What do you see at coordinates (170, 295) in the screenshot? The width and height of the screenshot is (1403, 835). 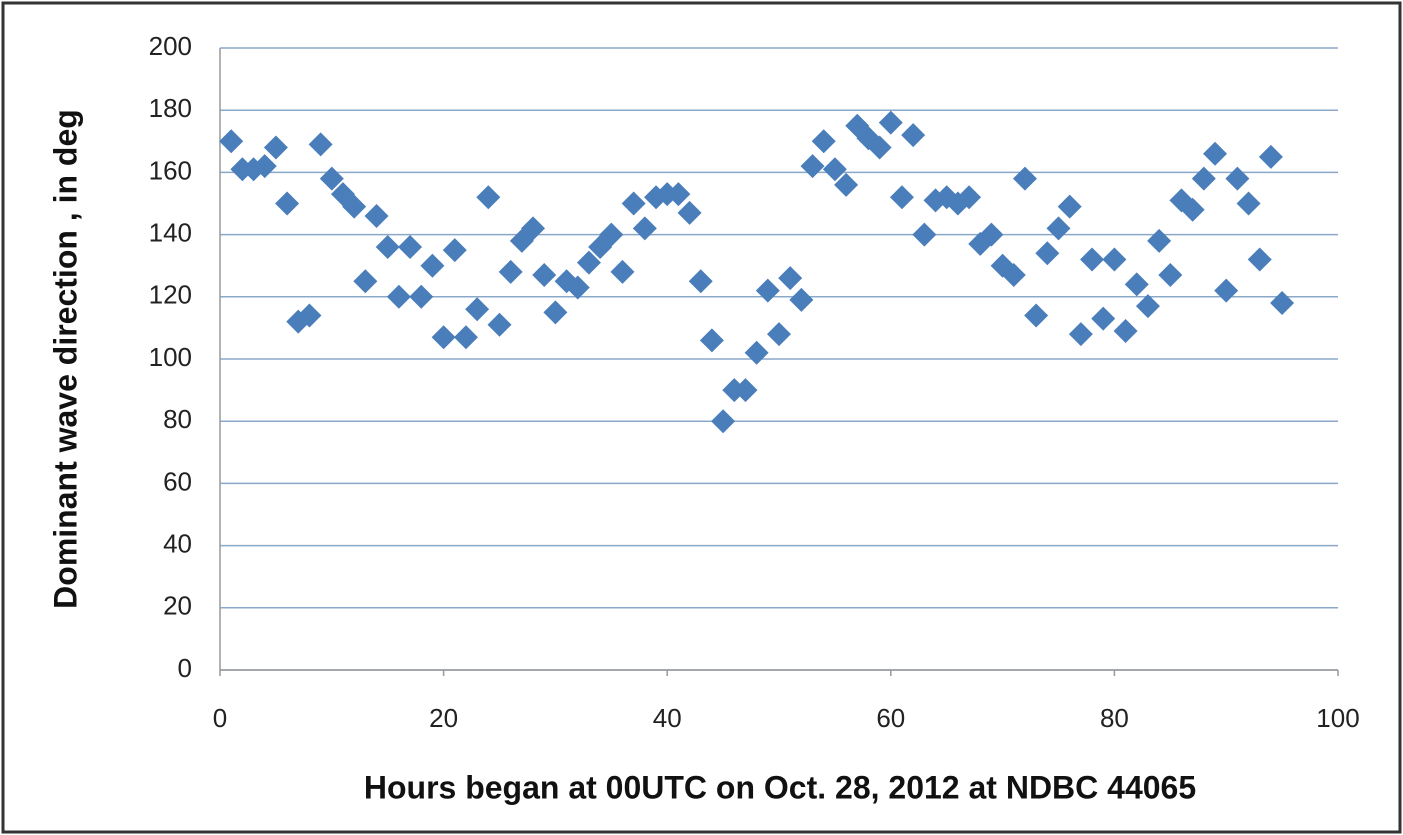 I see `y-tick-label: 120` at bounding box center [170, 295].